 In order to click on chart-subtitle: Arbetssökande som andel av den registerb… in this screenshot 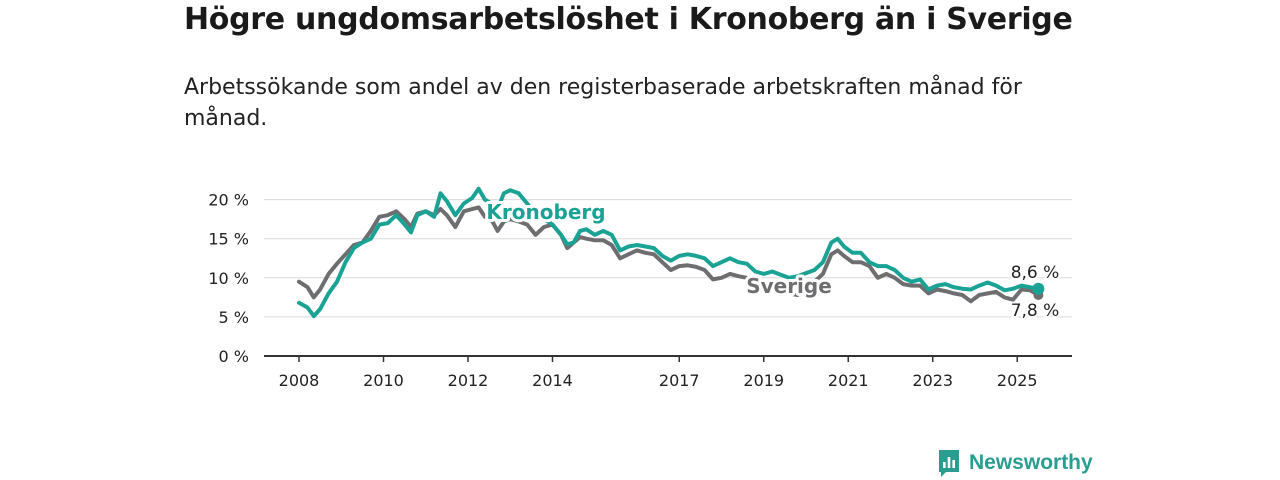, I will do `click(603, 103)`.